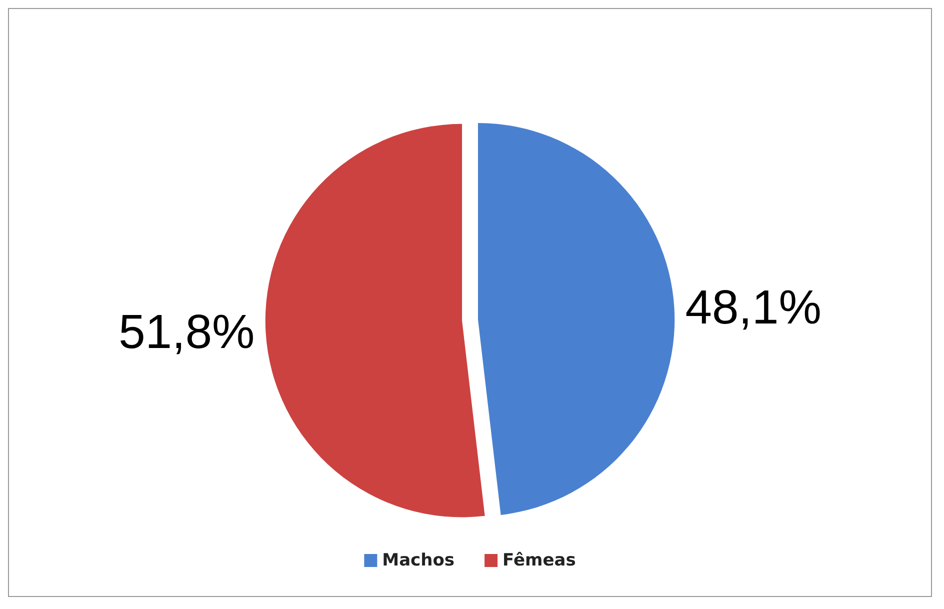 The image size is (944, 609). Describe the element at coordinates (753, 307) in the screenshot. I see `data-label: 48,1%` at that location.